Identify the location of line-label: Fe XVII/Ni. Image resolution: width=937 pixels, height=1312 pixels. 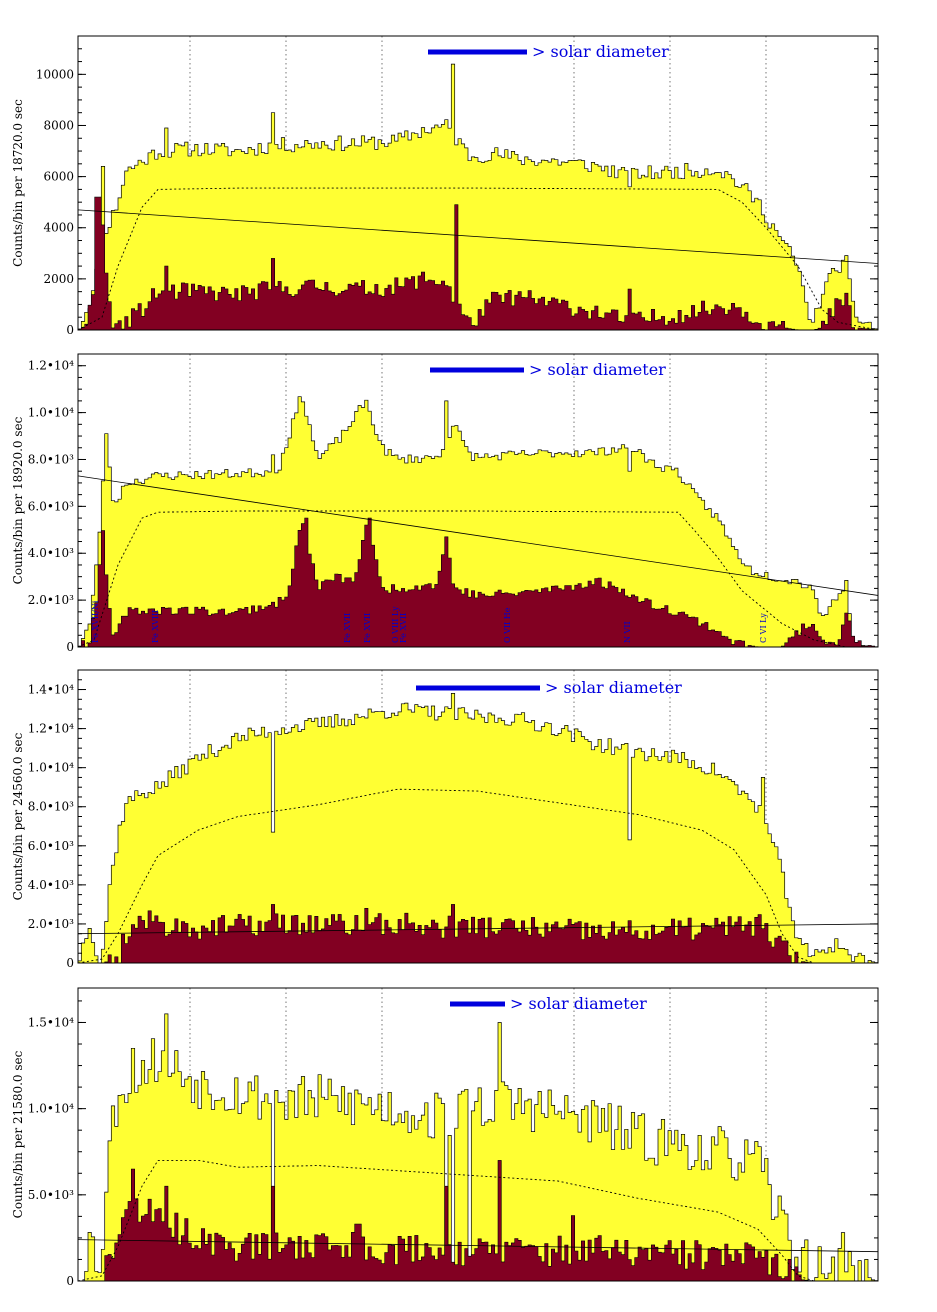
(95, 621).